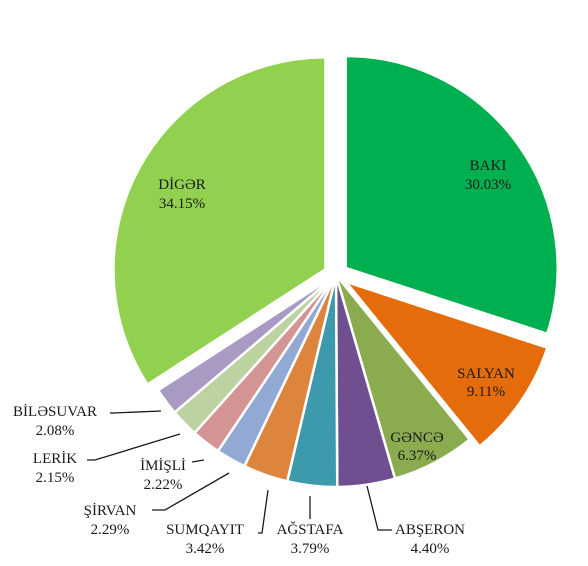 This screenshot has height=566, width=588. What do you see at coordinates (205, 549) in the screenshot?
I see `label-sumqayit-value: 3.42%` at bounding box center [205, 549].